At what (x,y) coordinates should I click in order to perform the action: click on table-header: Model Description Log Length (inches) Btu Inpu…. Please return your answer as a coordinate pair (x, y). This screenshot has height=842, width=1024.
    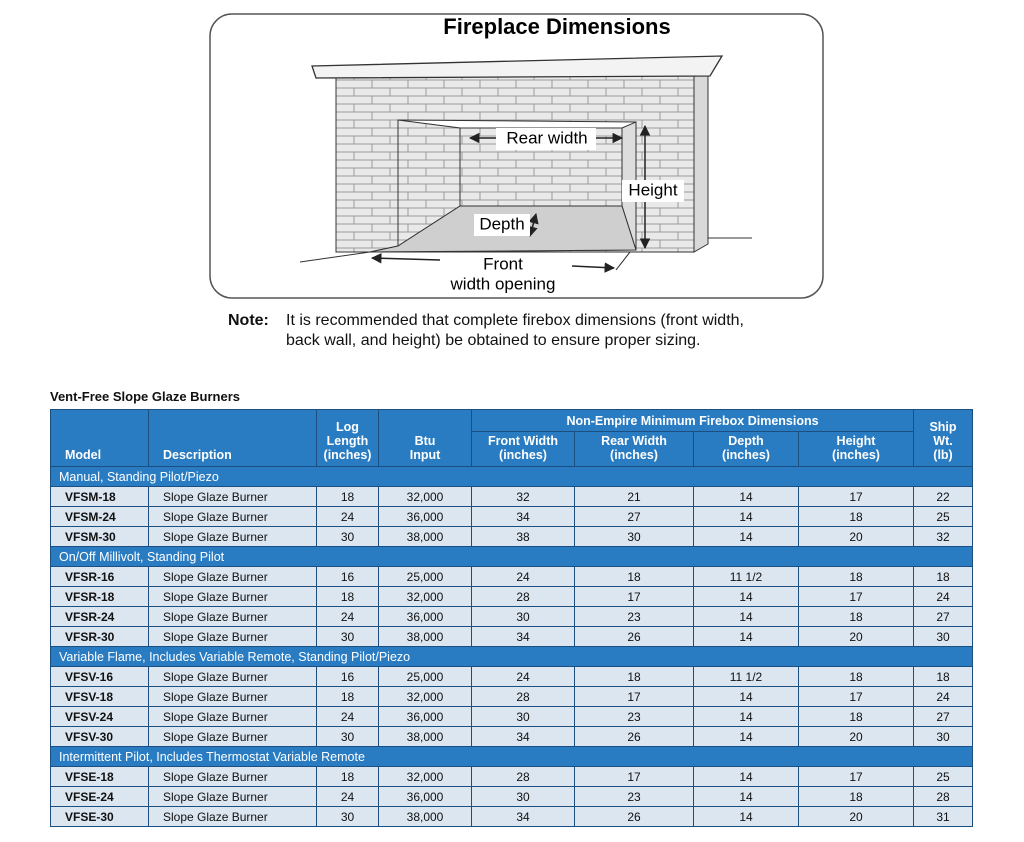
    Looking at the image, I should click on (511, 438).